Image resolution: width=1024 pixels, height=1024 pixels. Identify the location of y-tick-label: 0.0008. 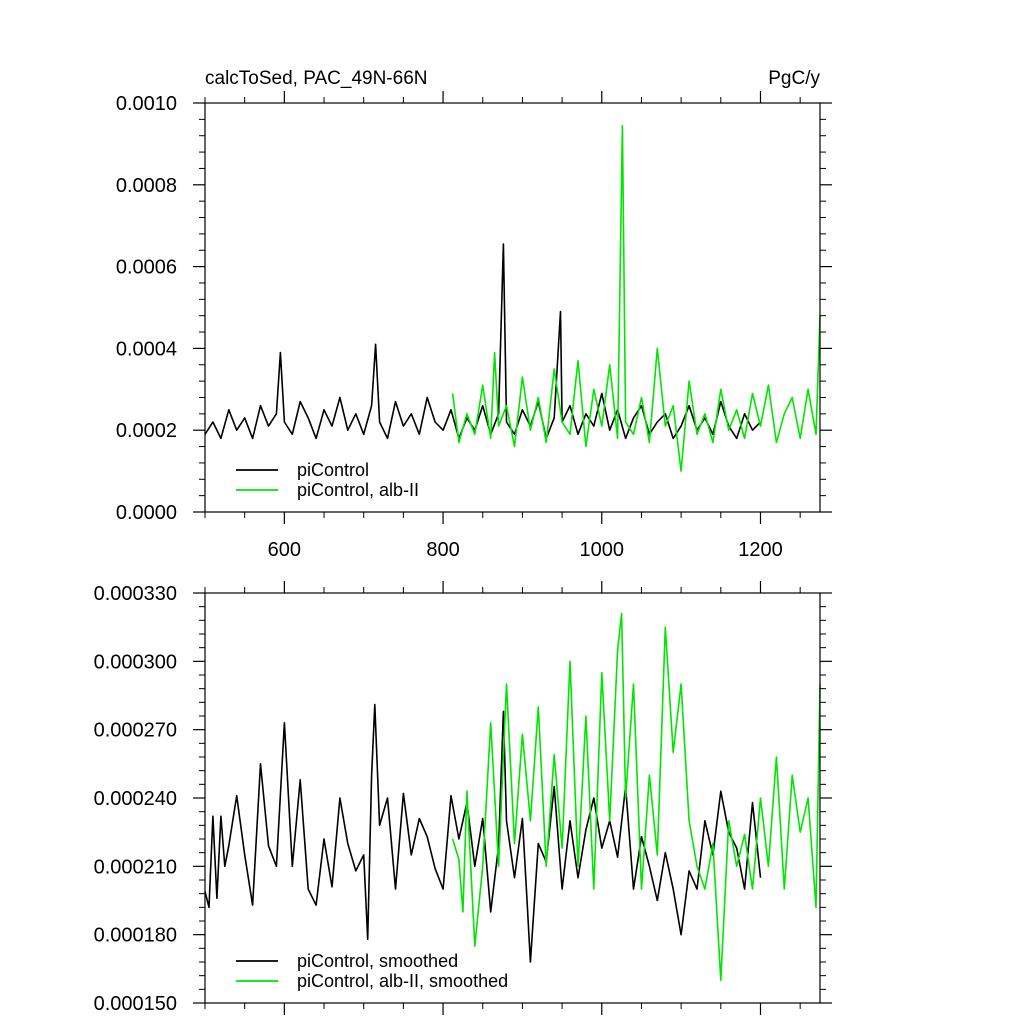
(146, 186).